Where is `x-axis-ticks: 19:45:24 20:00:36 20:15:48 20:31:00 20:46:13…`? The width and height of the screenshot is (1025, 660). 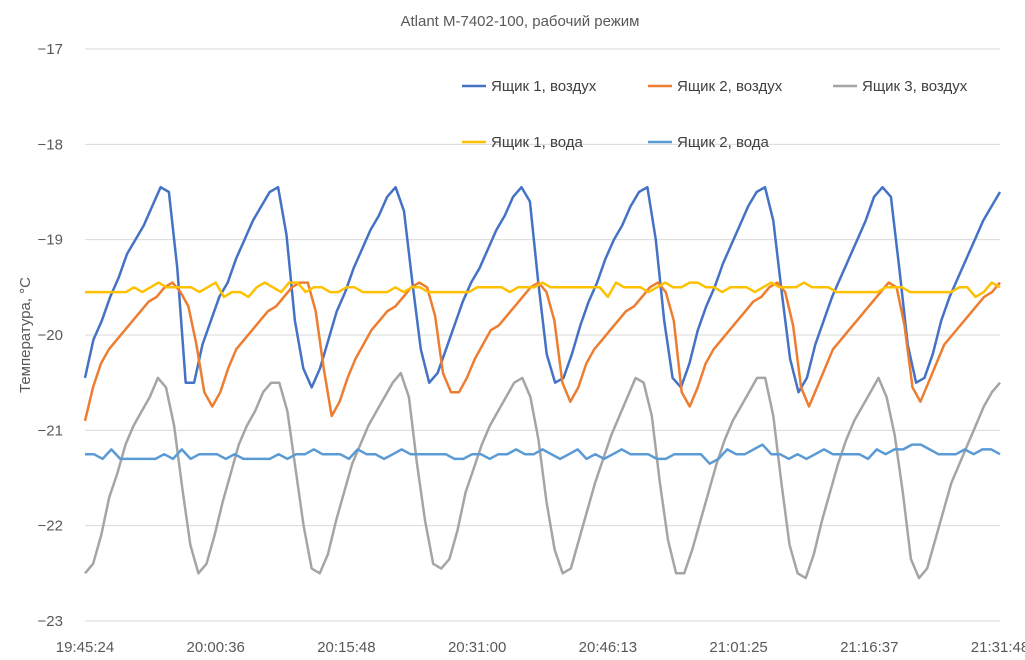 x-axis-ticks: 19:45:24 20:00:36 20:15:48 20:31:00 20:46:13… is located at coordinates (540, 647).